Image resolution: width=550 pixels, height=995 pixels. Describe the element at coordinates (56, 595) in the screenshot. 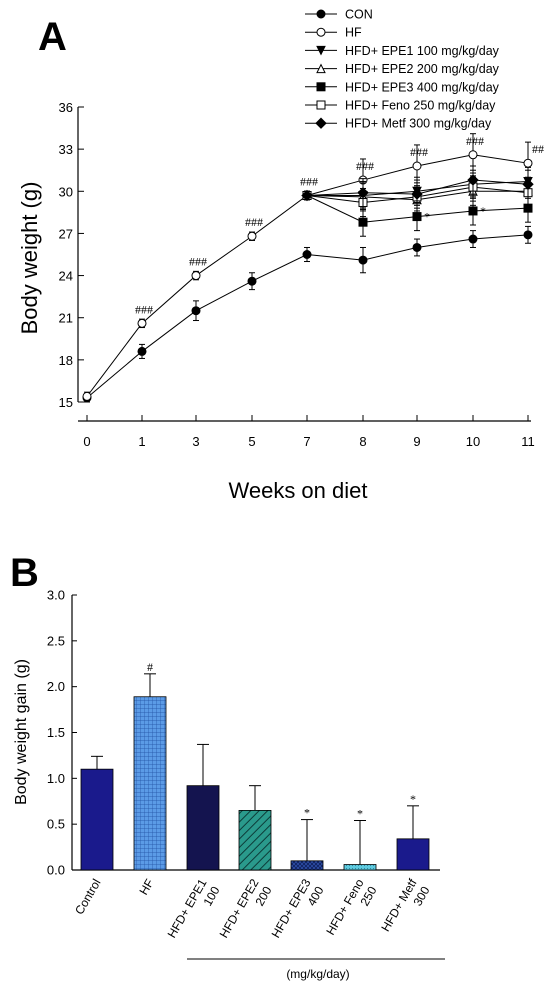

I see `panel-b-y-tick-label: 3.0` at that location.